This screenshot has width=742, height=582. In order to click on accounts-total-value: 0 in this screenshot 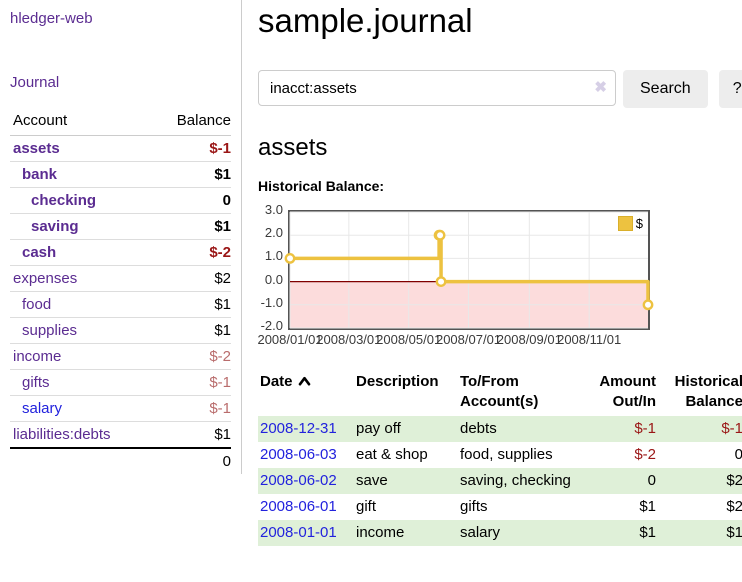, I will do `click(192, 460)`.